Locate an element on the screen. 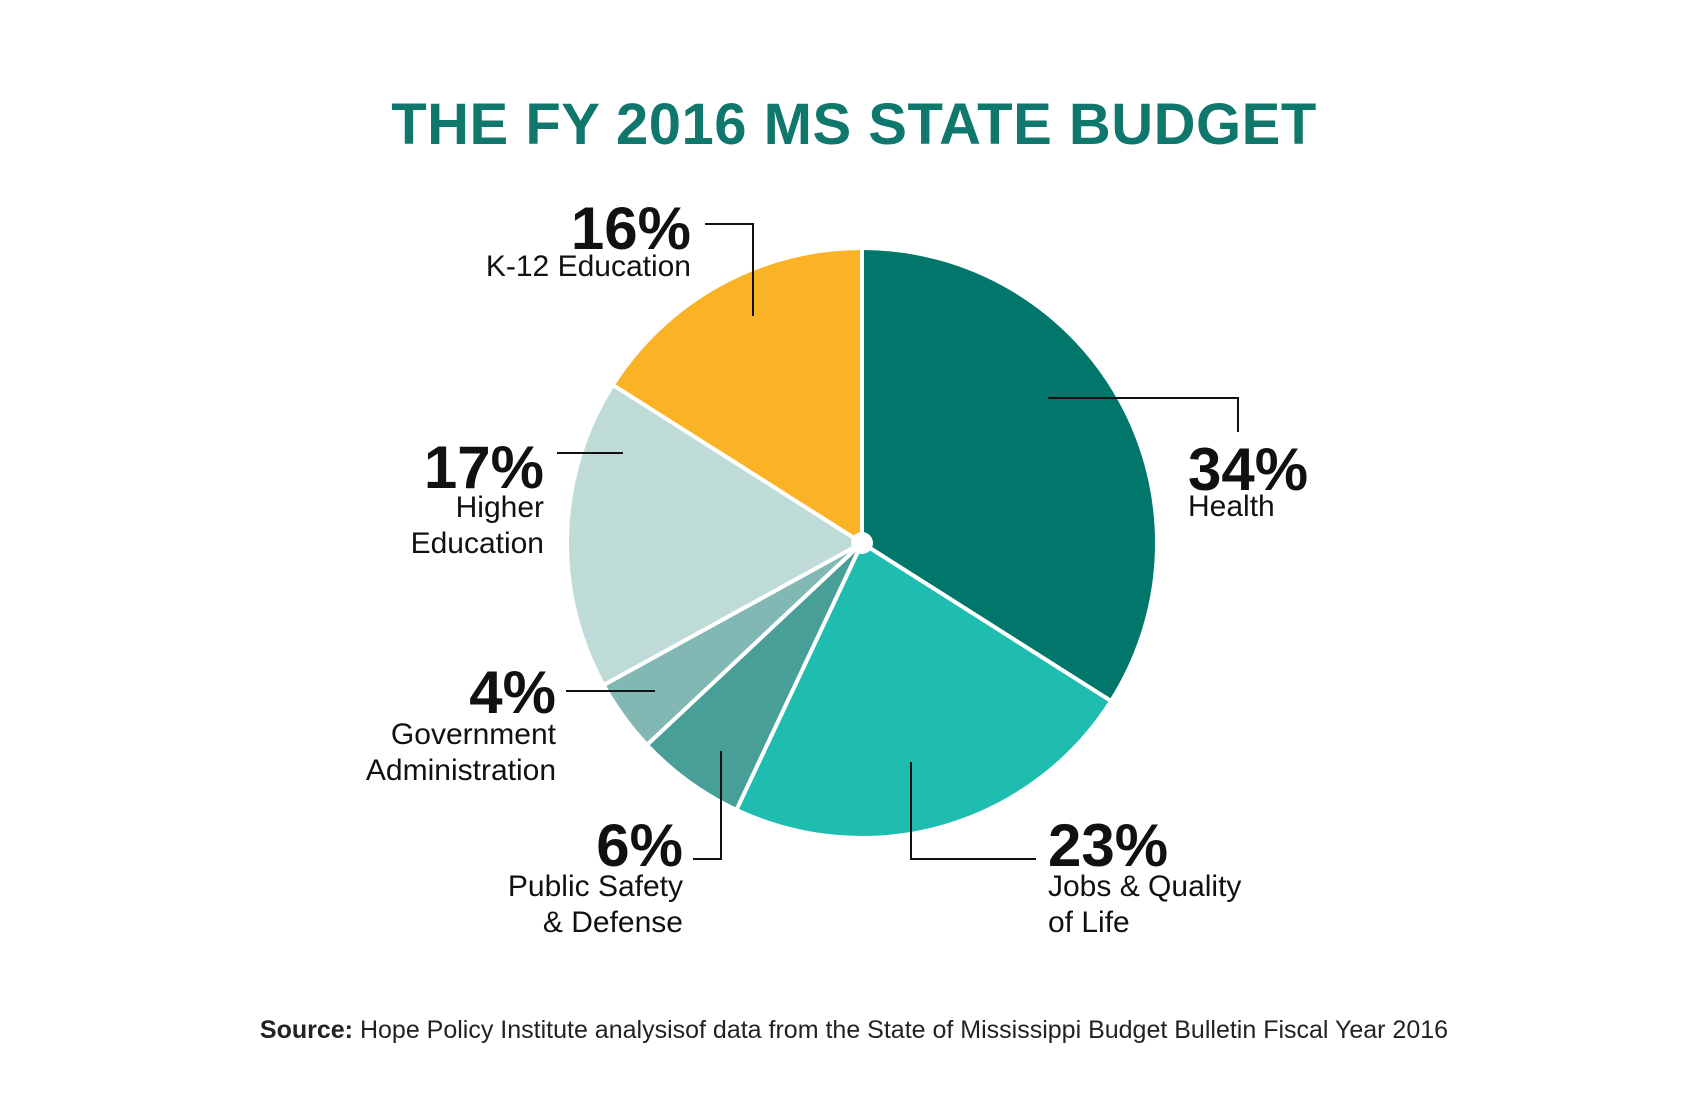 This screenshot has width=1708, height=1108. slice-higher-education is located at coordinates (714, 535).